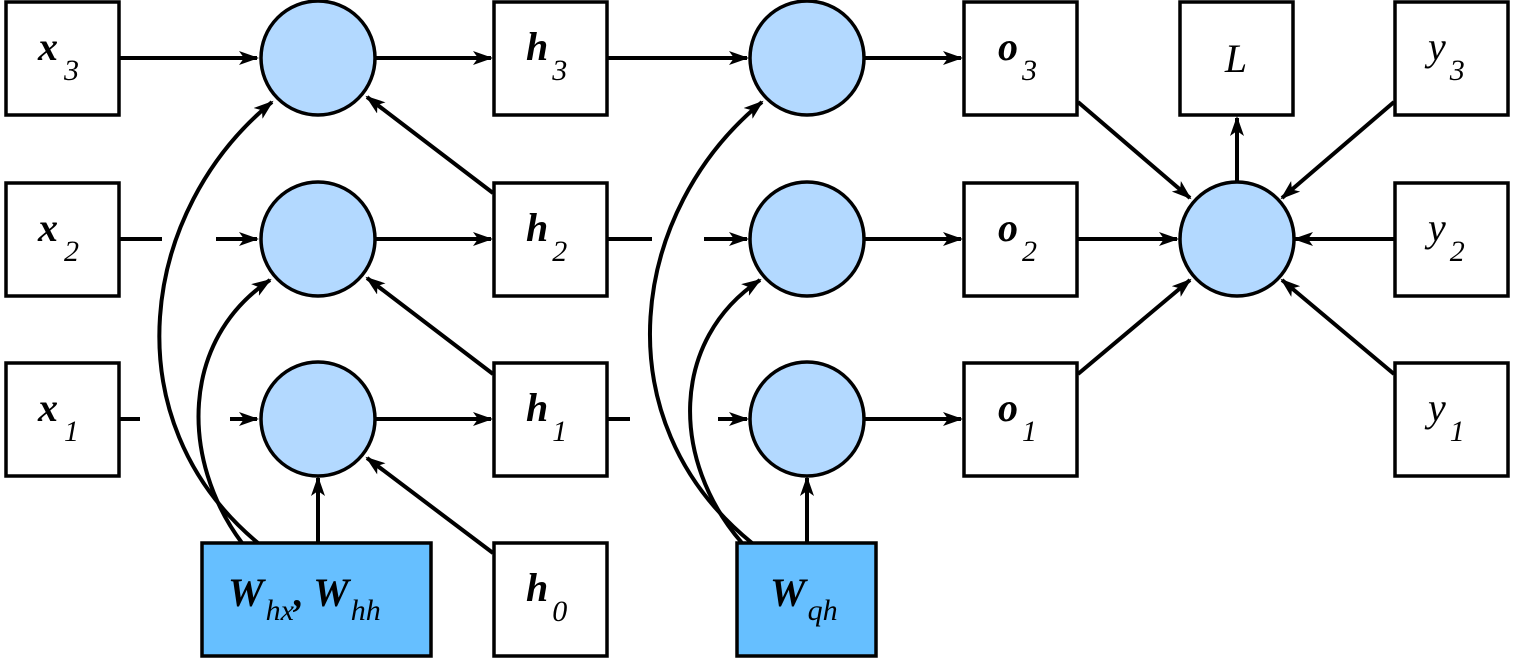 The height and width of the screenshot is (660, 1516). I want to click on svg-text: h2, so click(546, 236).